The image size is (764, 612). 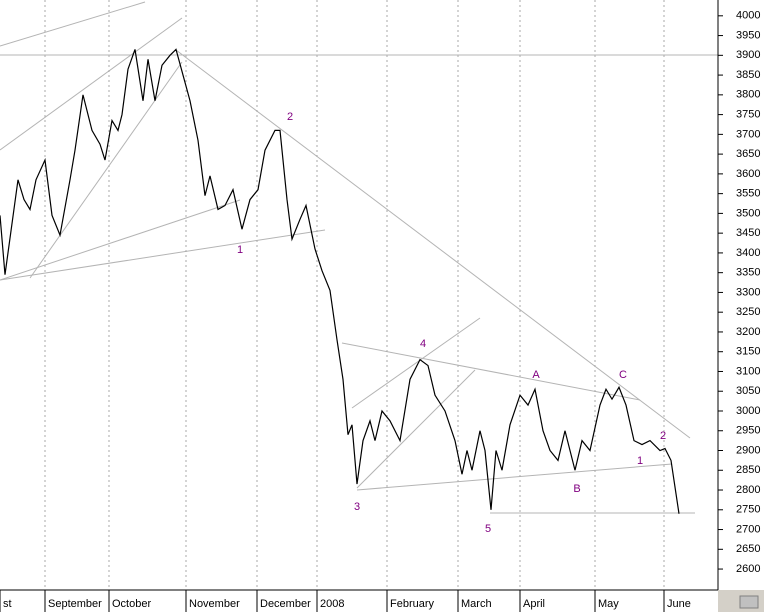 I want to click on y-tick-label: 3800, so click(x=748, y=95).